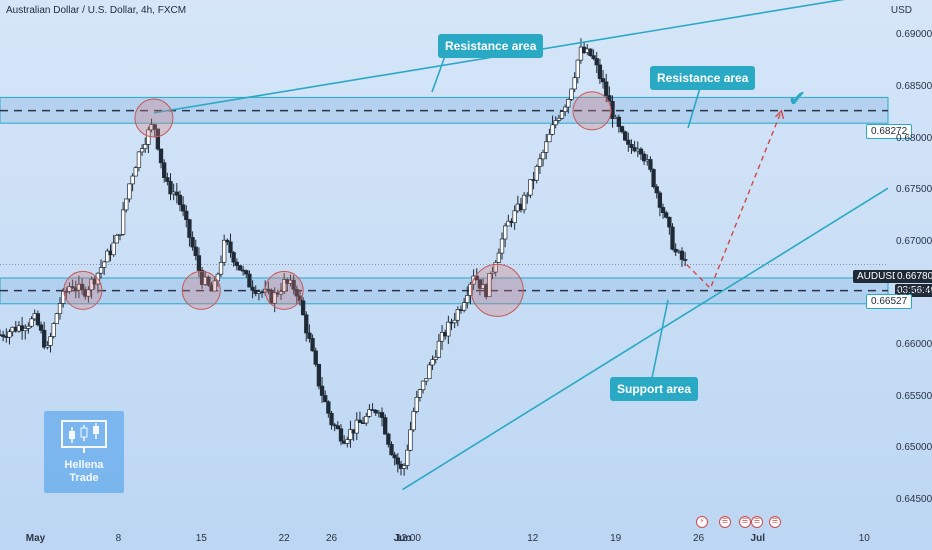 The image size is (932, 550). What do you see at coordinates (702, 522) in the screenshot?
I see `event-icon: ⚡` at bounding box center [702, 522].